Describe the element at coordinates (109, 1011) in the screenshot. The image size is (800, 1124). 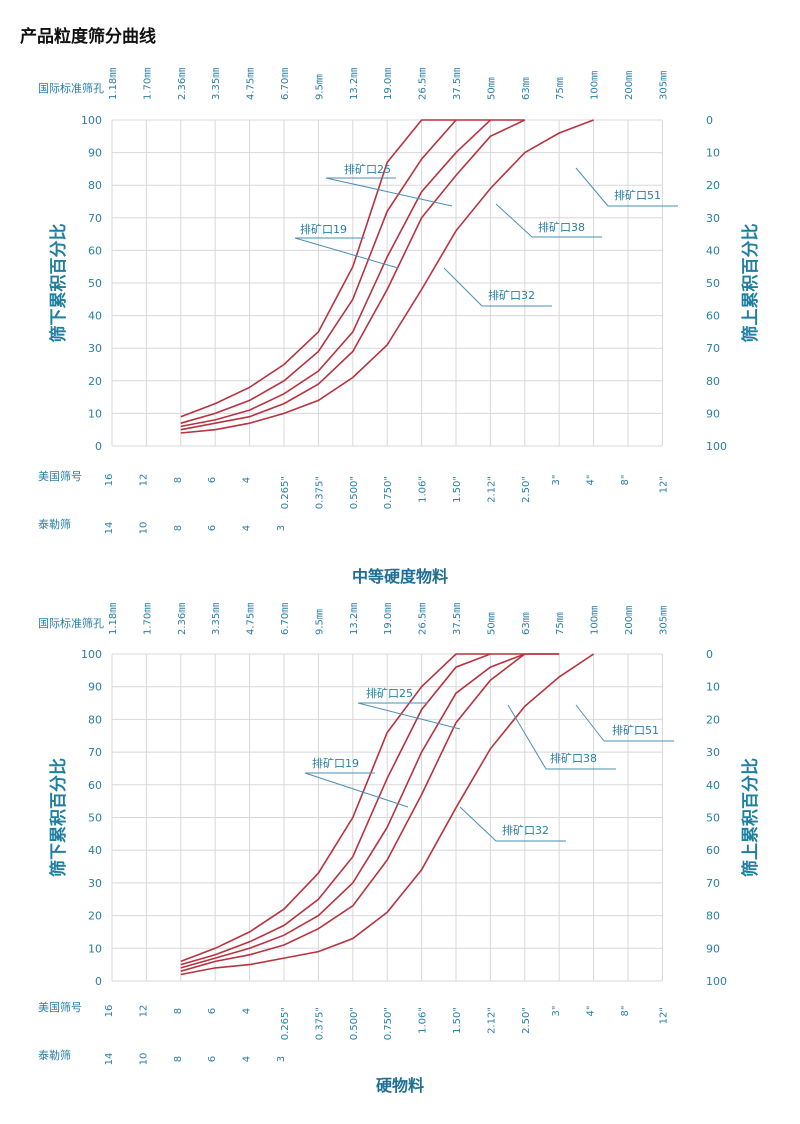
I see `us-sieve-tick: 16` at that location.